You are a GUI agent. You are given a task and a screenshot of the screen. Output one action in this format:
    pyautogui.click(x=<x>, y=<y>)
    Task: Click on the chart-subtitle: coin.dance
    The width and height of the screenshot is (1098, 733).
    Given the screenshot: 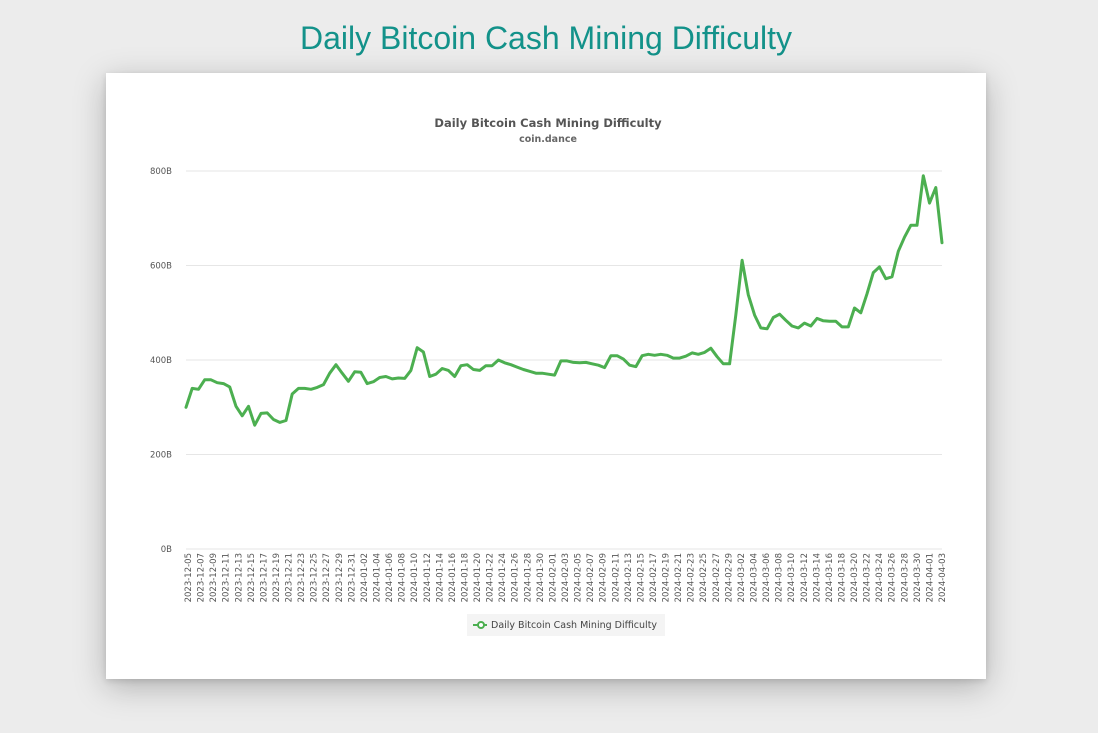 What is the action you would take?
    pyautogui.click(x=548, y=139)
    